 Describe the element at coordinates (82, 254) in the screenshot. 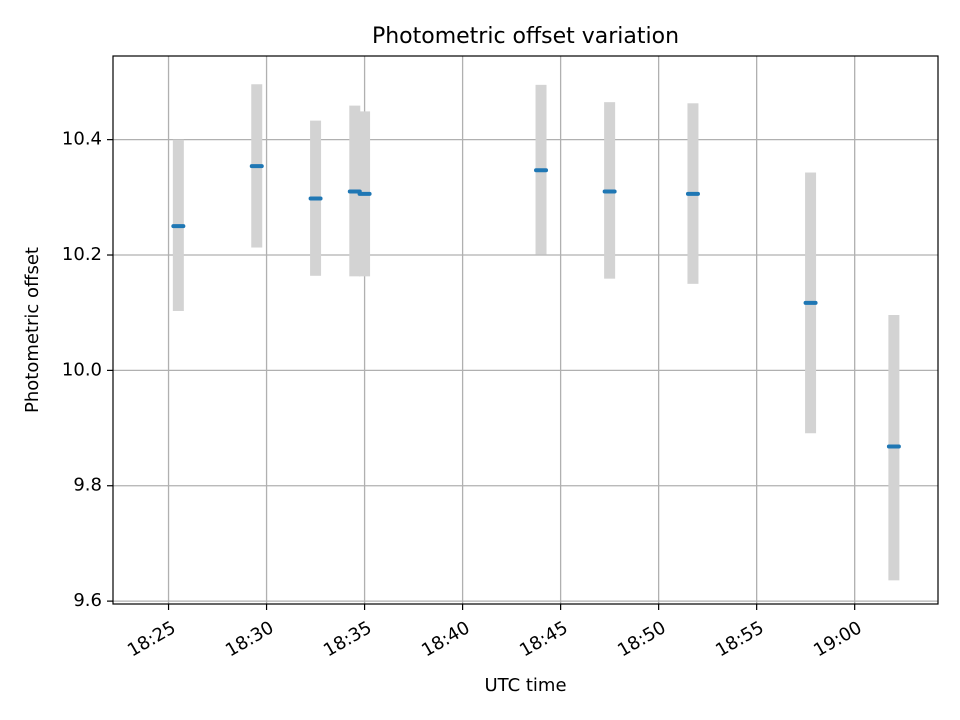

I see `y-tick-label: 10.2` at that location.